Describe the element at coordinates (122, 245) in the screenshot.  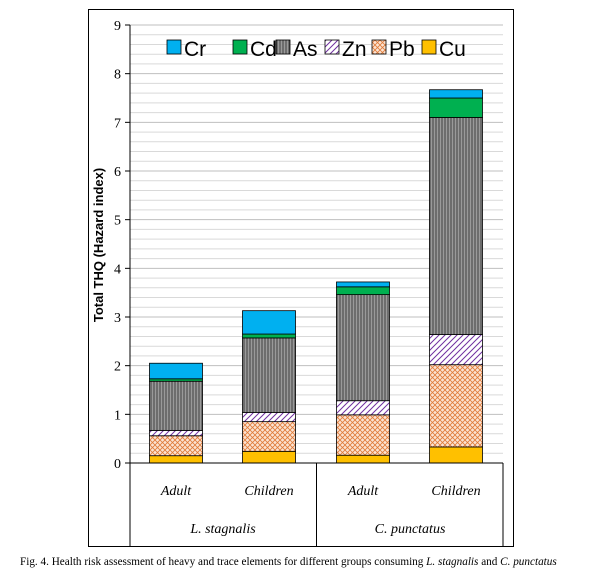
I see `y-axis-ticks: 0 1 2 3 4 5 6 7 8 9` at that location.